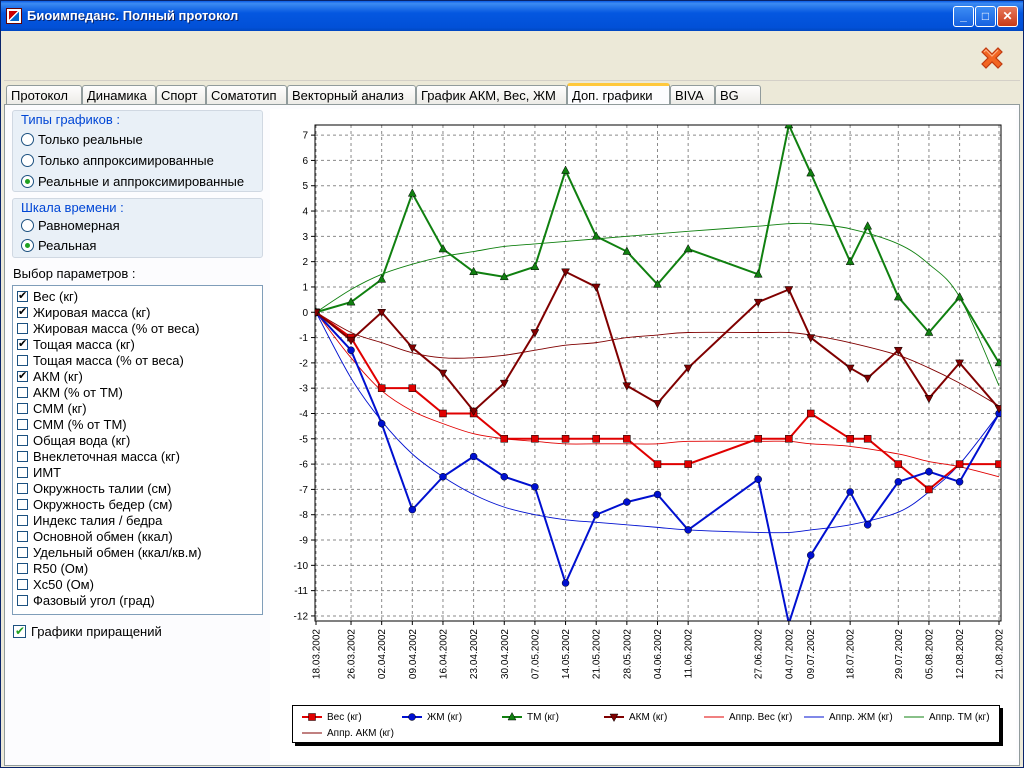 The image size is (1024, 768). I want to click on radio-approx-only: Только аппроксимированные, so click(117, 160).